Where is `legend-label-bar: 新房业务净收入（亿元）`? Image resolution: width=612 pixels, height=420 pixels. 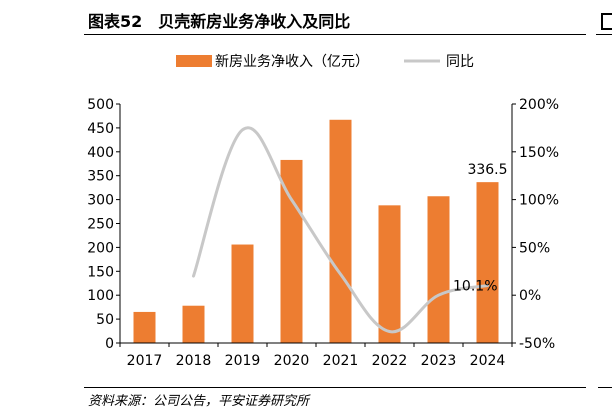 legend-label-bar: 新房业务净收入（亿元） is located at coordinates (292, 62).